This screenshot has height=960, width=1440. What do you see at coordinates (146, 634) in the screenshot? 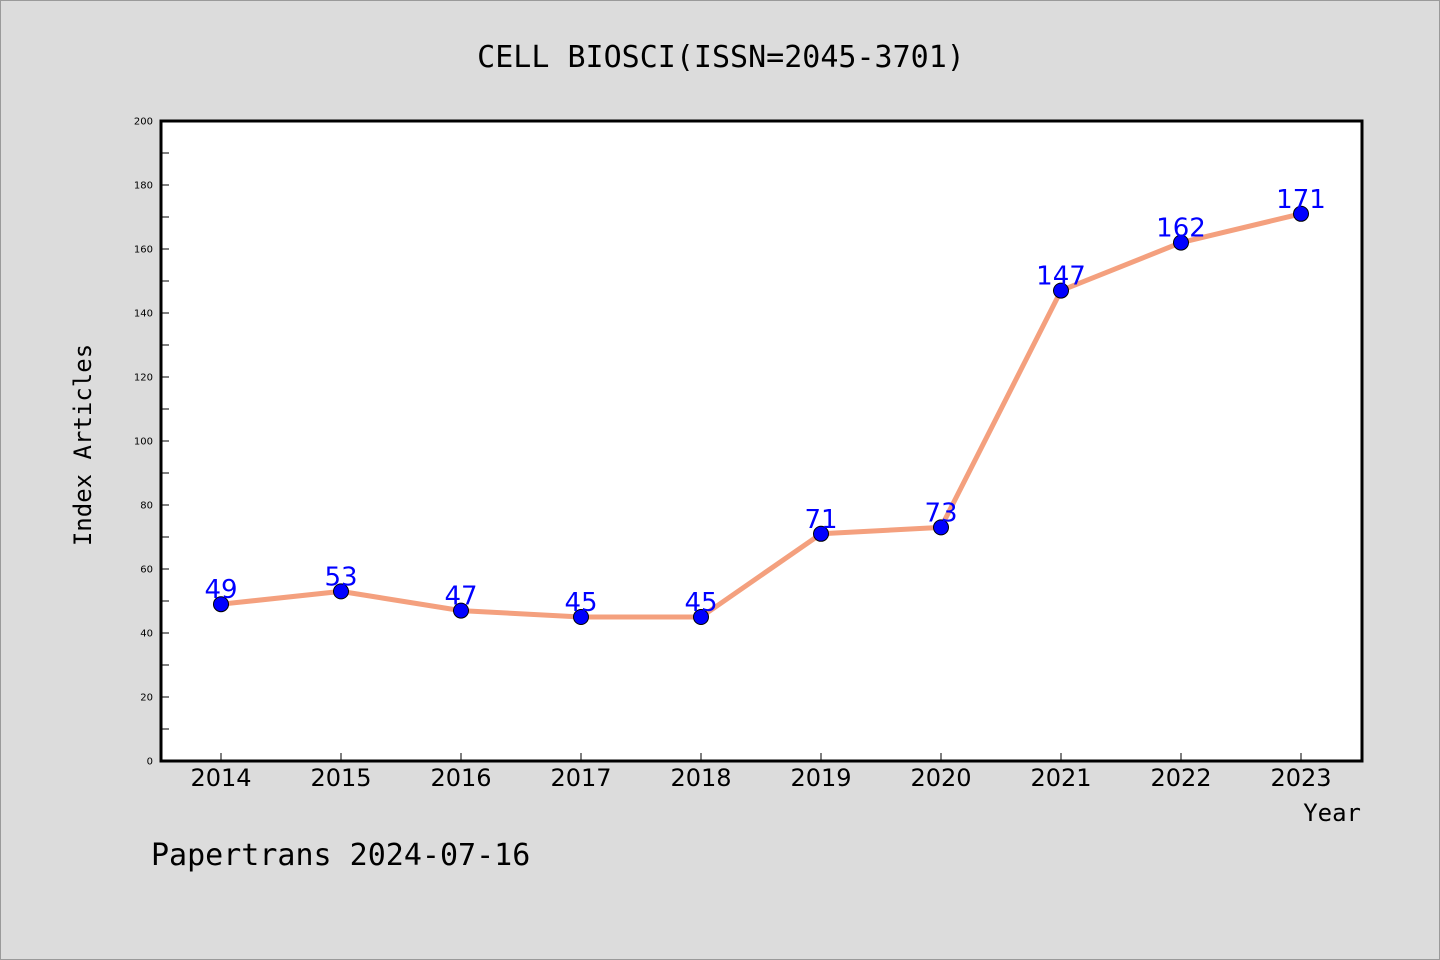
I see `y-tick-label: 40` at bounding box center [146, 634].